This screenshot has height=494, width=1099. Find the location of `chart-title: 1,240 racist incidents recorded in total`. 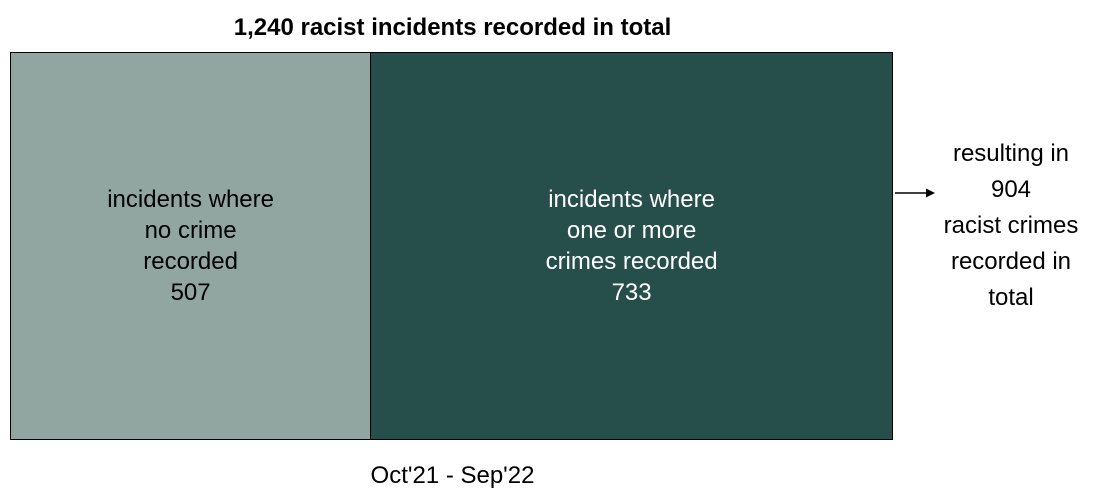

chart-title: 1,240 racist incidents recorded in total is located at coordinates (452, 27).